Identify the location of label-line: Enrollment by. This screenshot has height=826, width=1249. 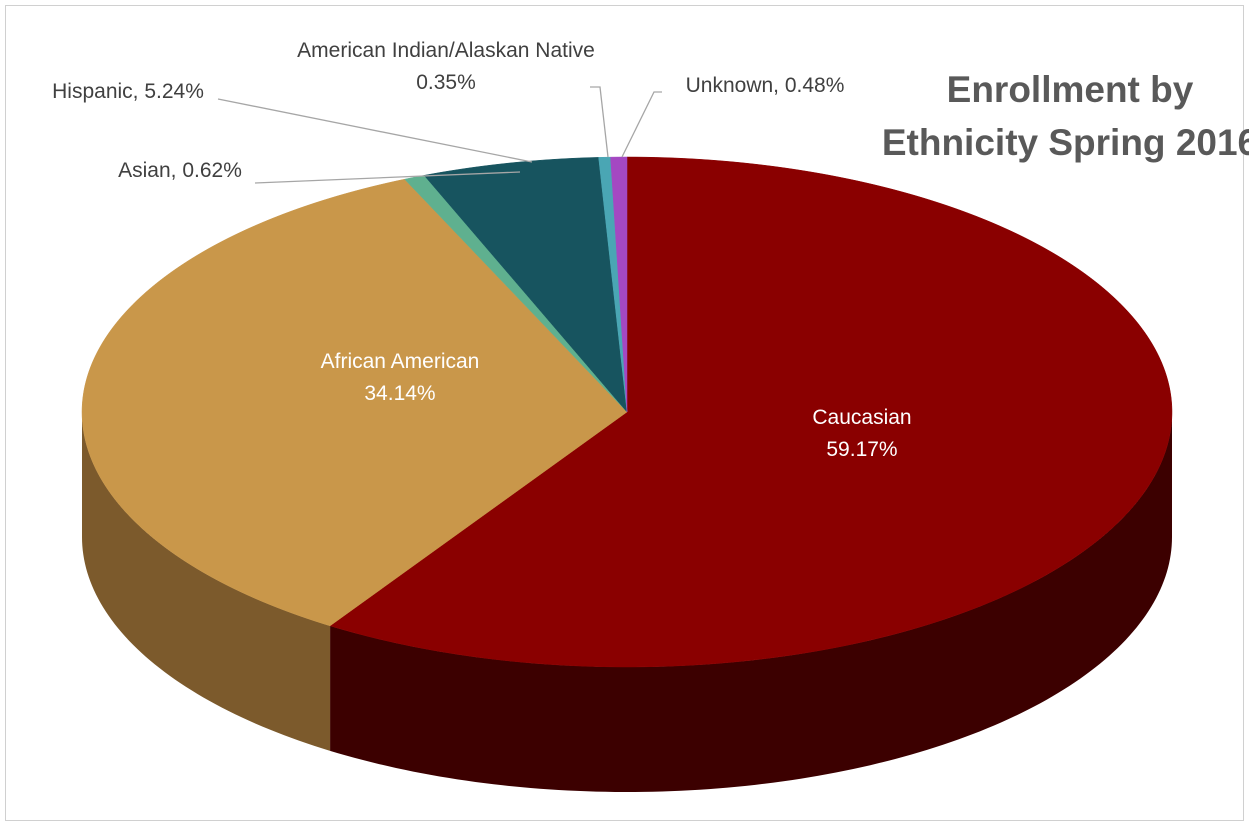
(1070, 89).